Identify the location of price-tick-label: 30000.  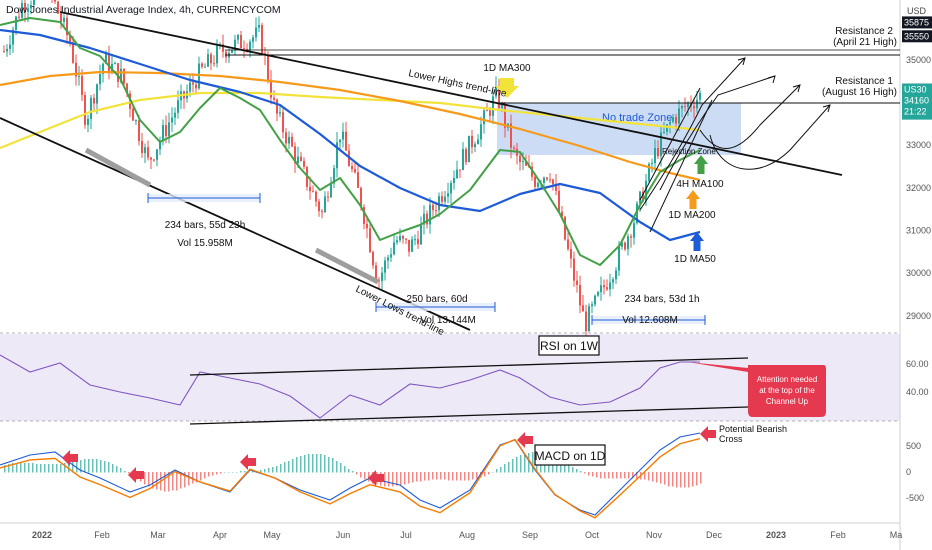
(918, 273).